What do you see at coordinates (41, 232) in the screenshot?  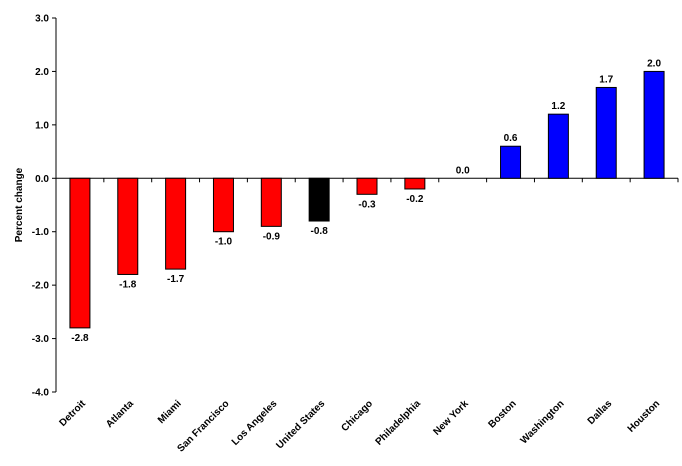 I see `y-tick-label: -1.0` at bounding box center [41, 232].